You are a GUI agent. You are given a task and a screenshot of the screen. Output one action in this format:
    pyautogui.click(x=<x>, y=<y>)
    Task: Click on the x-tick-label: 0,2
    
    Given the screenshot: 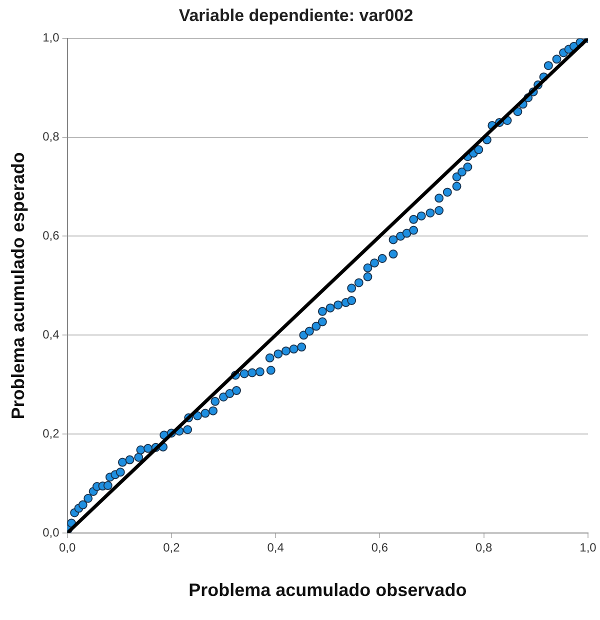 What is the action you would take?
    pyautogui.click(x=171, y=547)
    